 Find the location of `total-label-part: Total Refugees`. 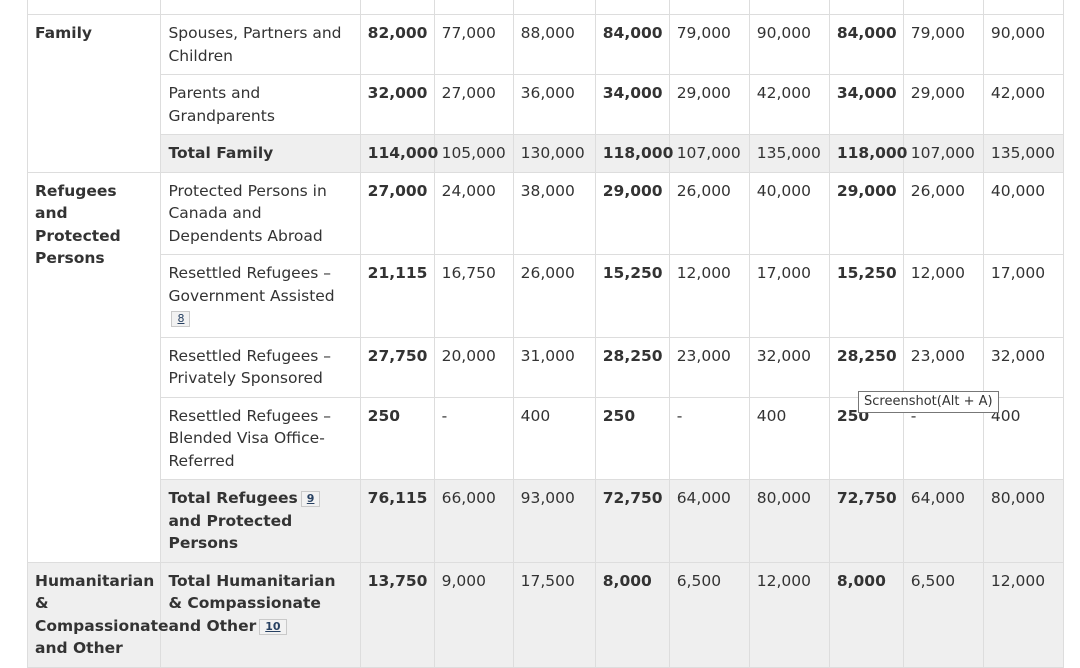

total-label-part: Total Refugees is located at coordinates (233, 498).